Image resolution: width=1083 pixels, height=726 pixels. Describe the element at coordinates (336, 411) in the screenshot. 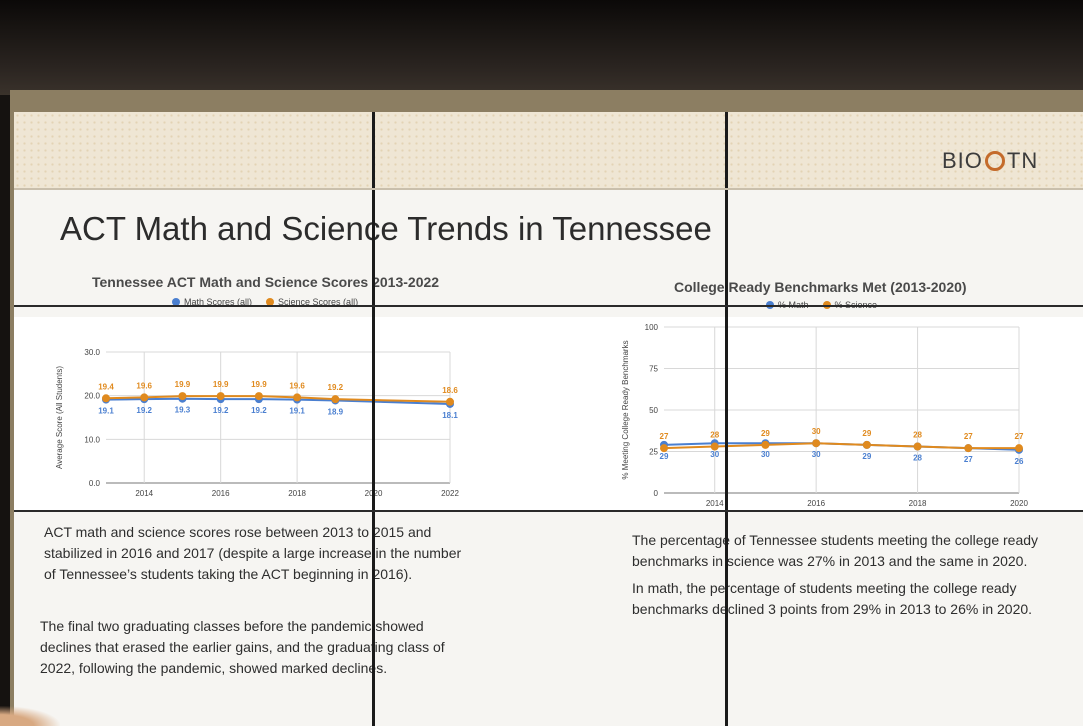

I see `data-label: 18.9` at that location.